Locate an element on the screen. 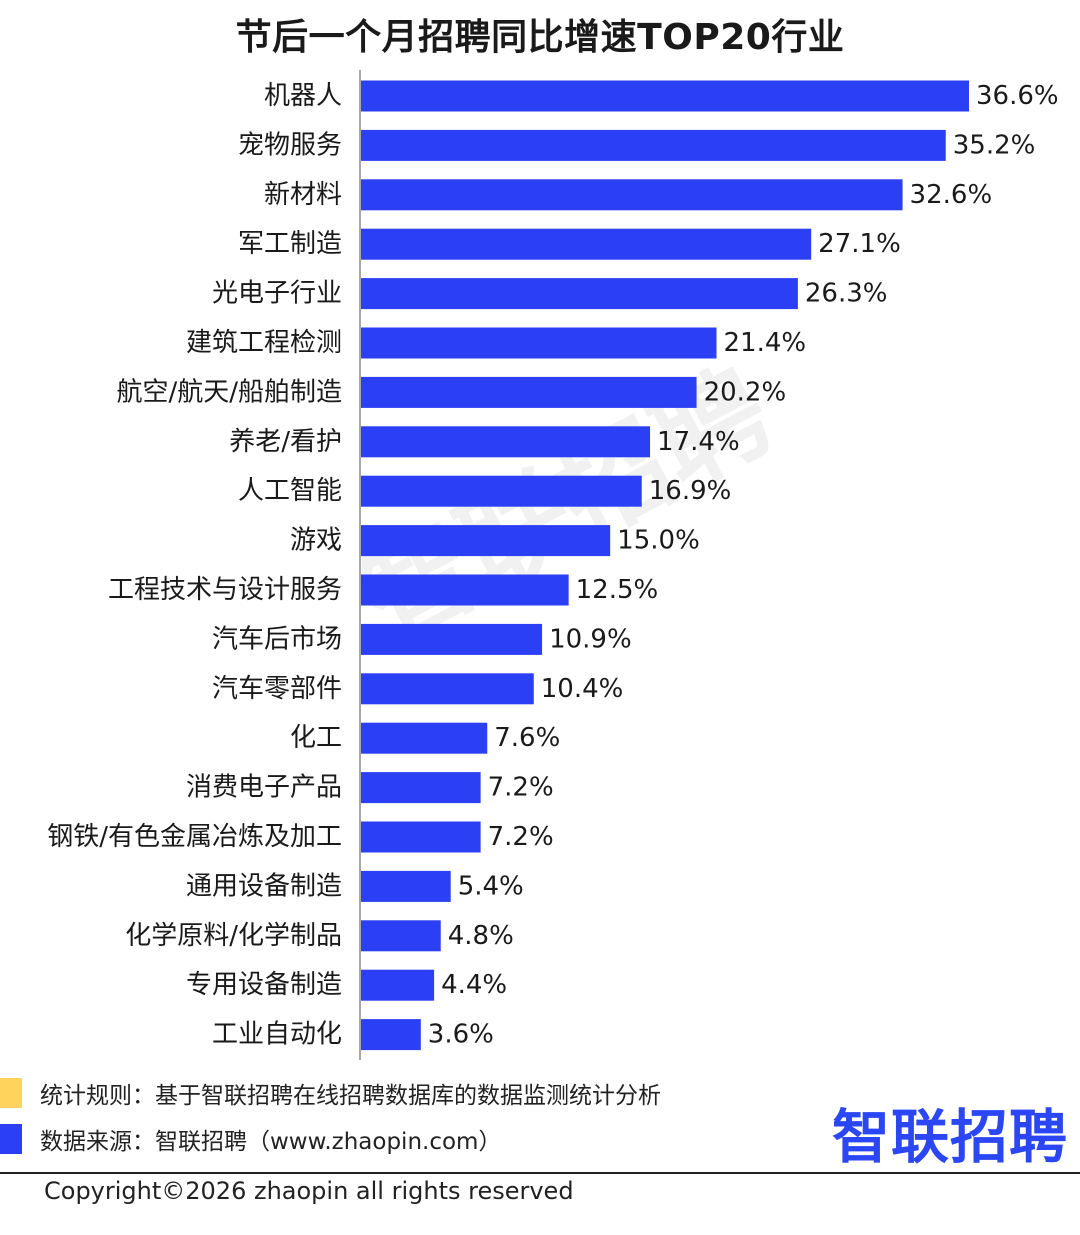  value-label: 32.6% is located at coordinates (951, 195).